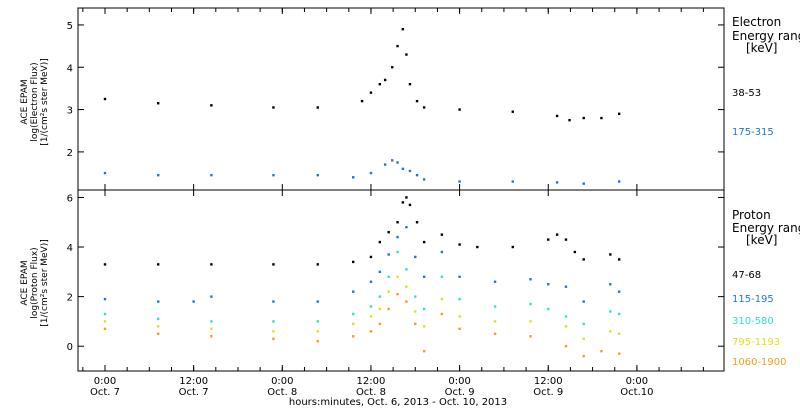  What do you see at coordinates (766, 228) in the screenshot?
I see `proton-legend-title-2: Energy ranges` at bounding box center [766, 228].